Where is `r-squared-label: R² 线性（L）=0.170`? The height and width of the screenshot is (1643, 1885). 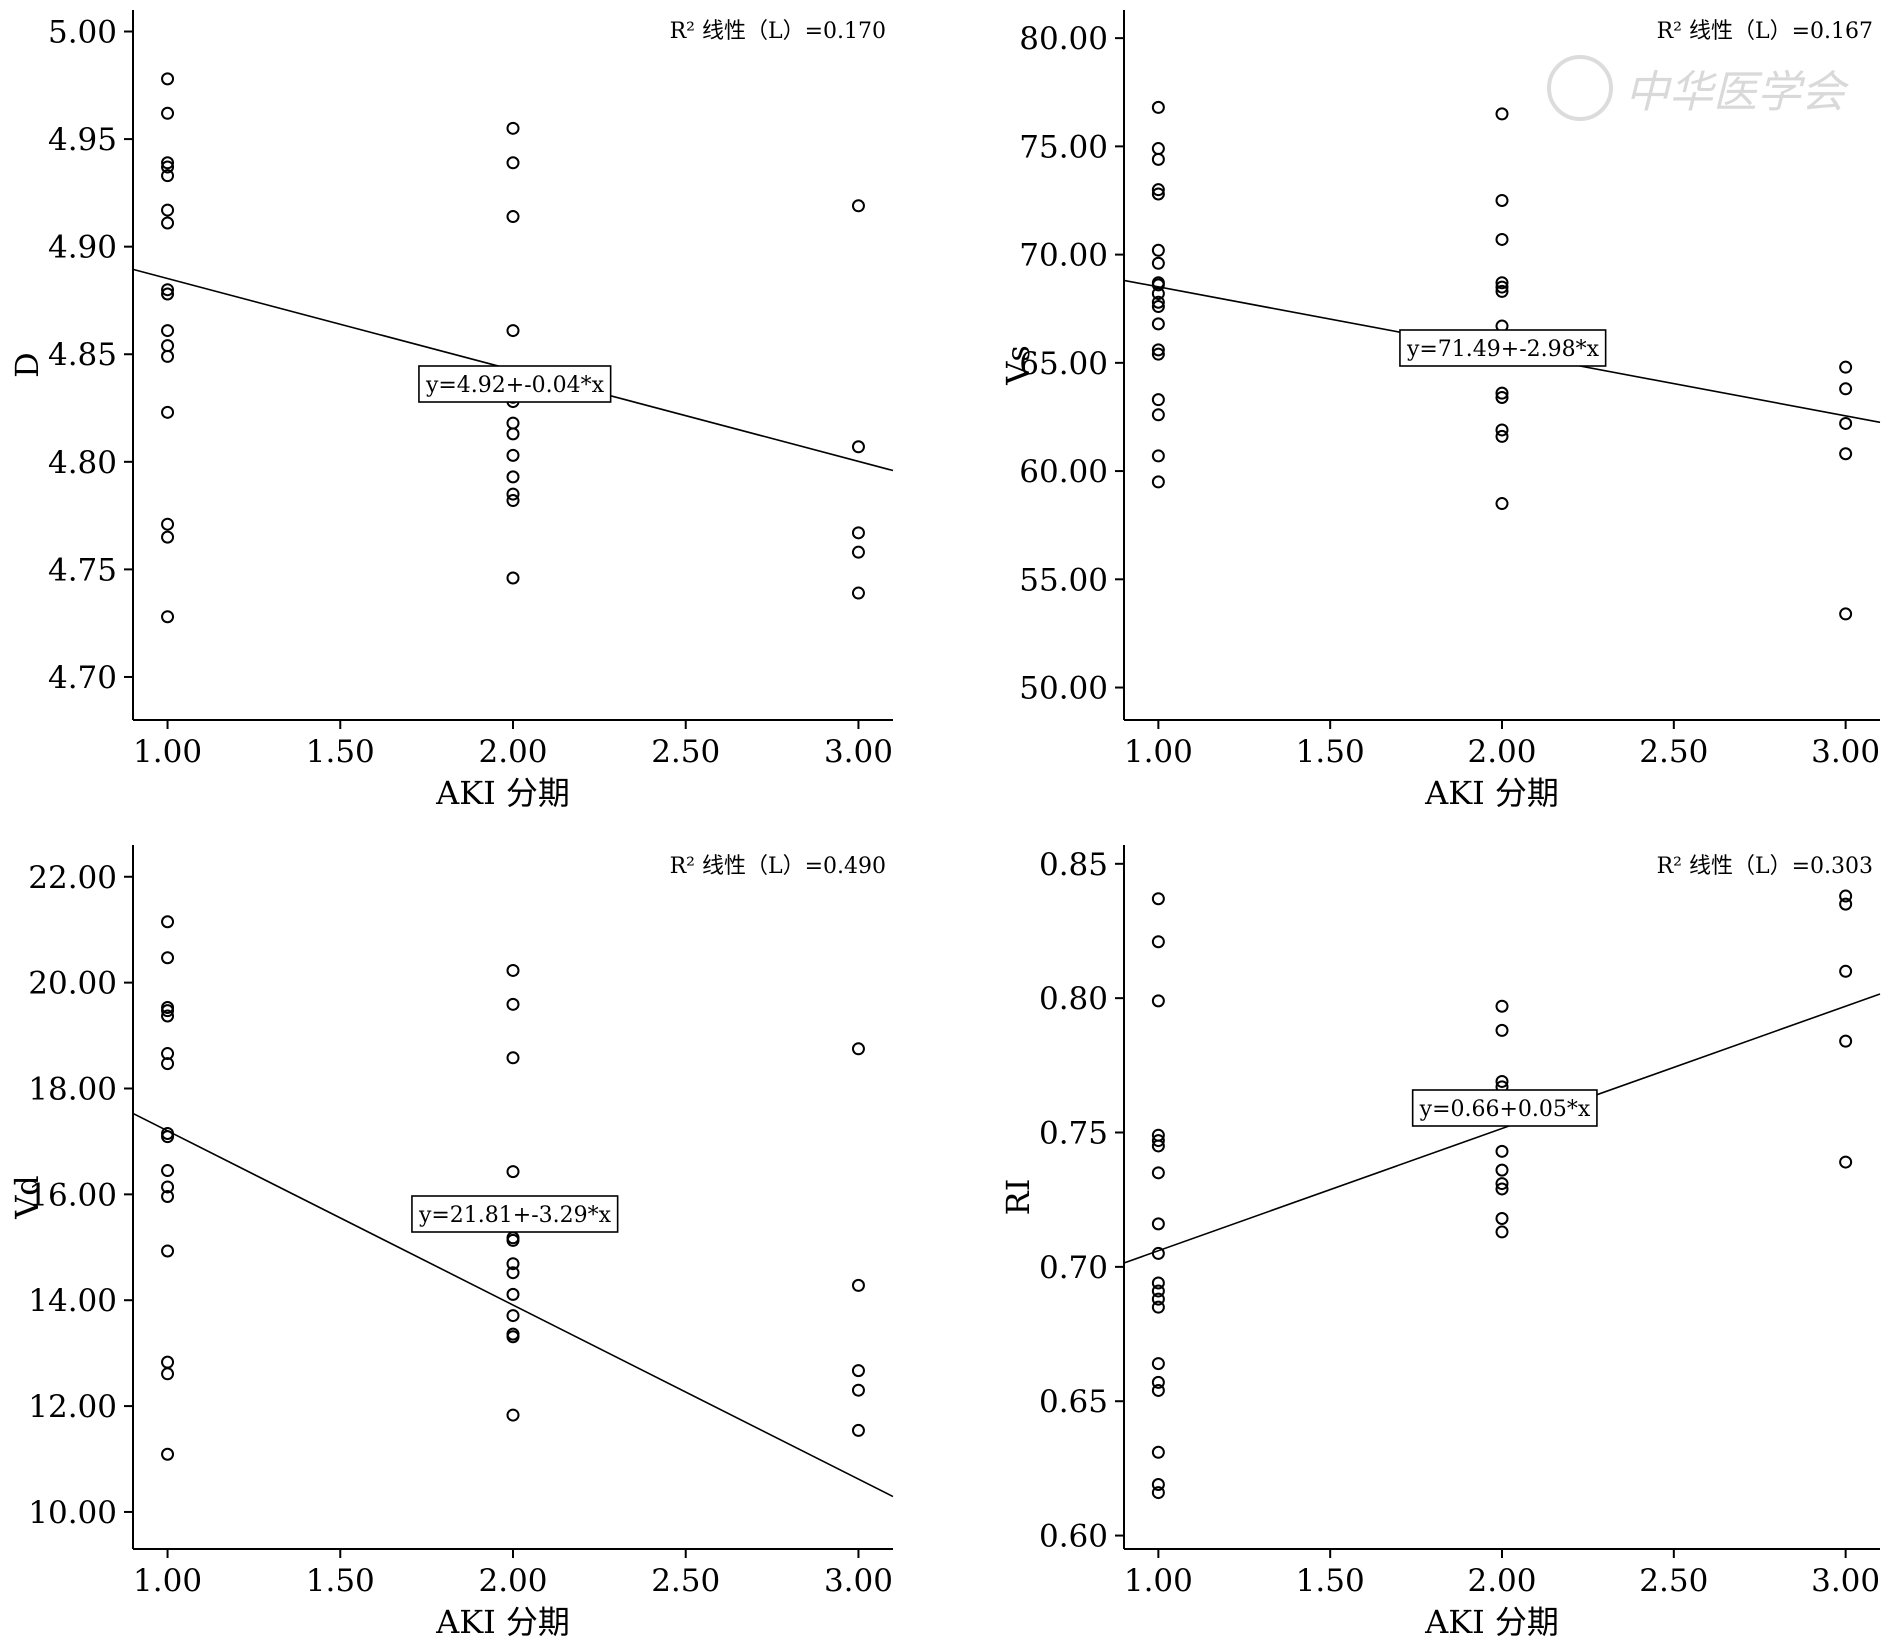 r-squared-label: R² 线性（L）=0.170 is located at coordinates (778, 31).